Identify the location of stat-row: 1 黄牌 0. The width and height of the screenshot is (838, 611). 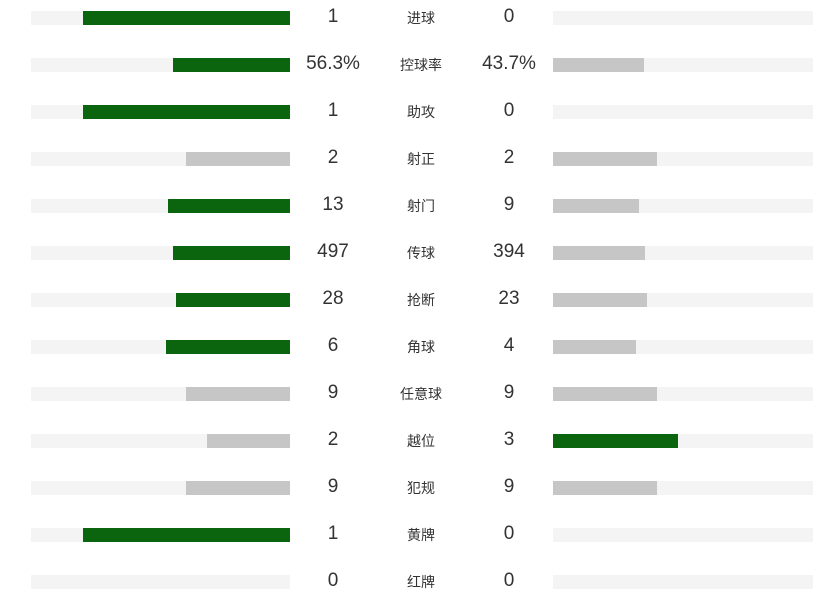
(419, 540).